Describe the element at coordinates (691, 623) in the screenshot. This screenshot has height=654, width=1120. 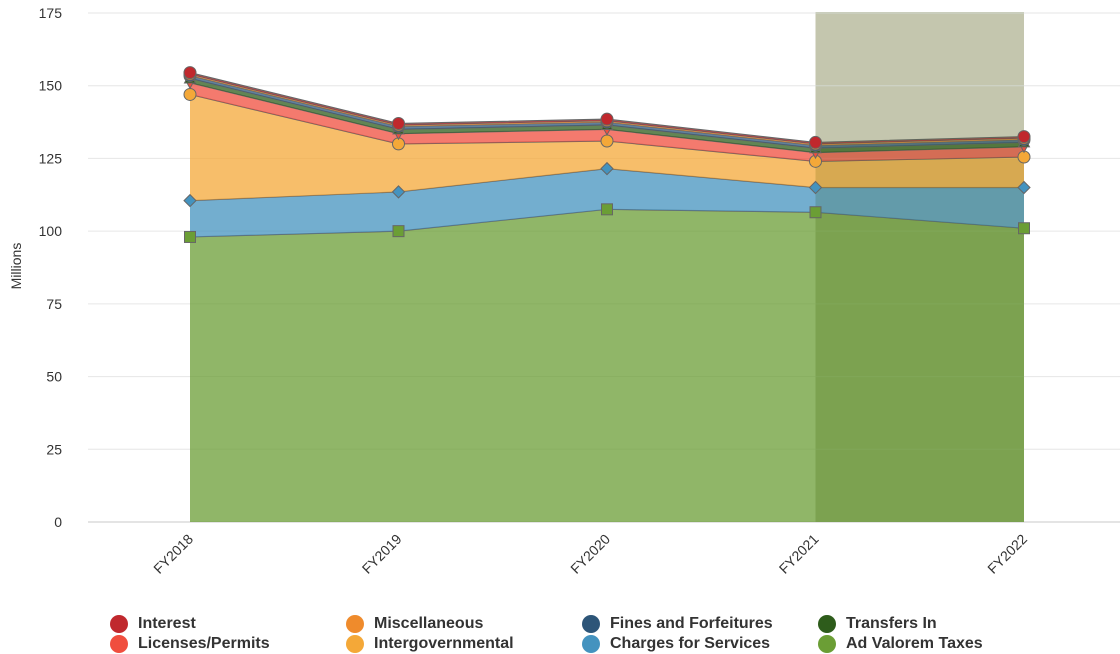
I see `legend-label: Fines and Forfeitures` at that location.